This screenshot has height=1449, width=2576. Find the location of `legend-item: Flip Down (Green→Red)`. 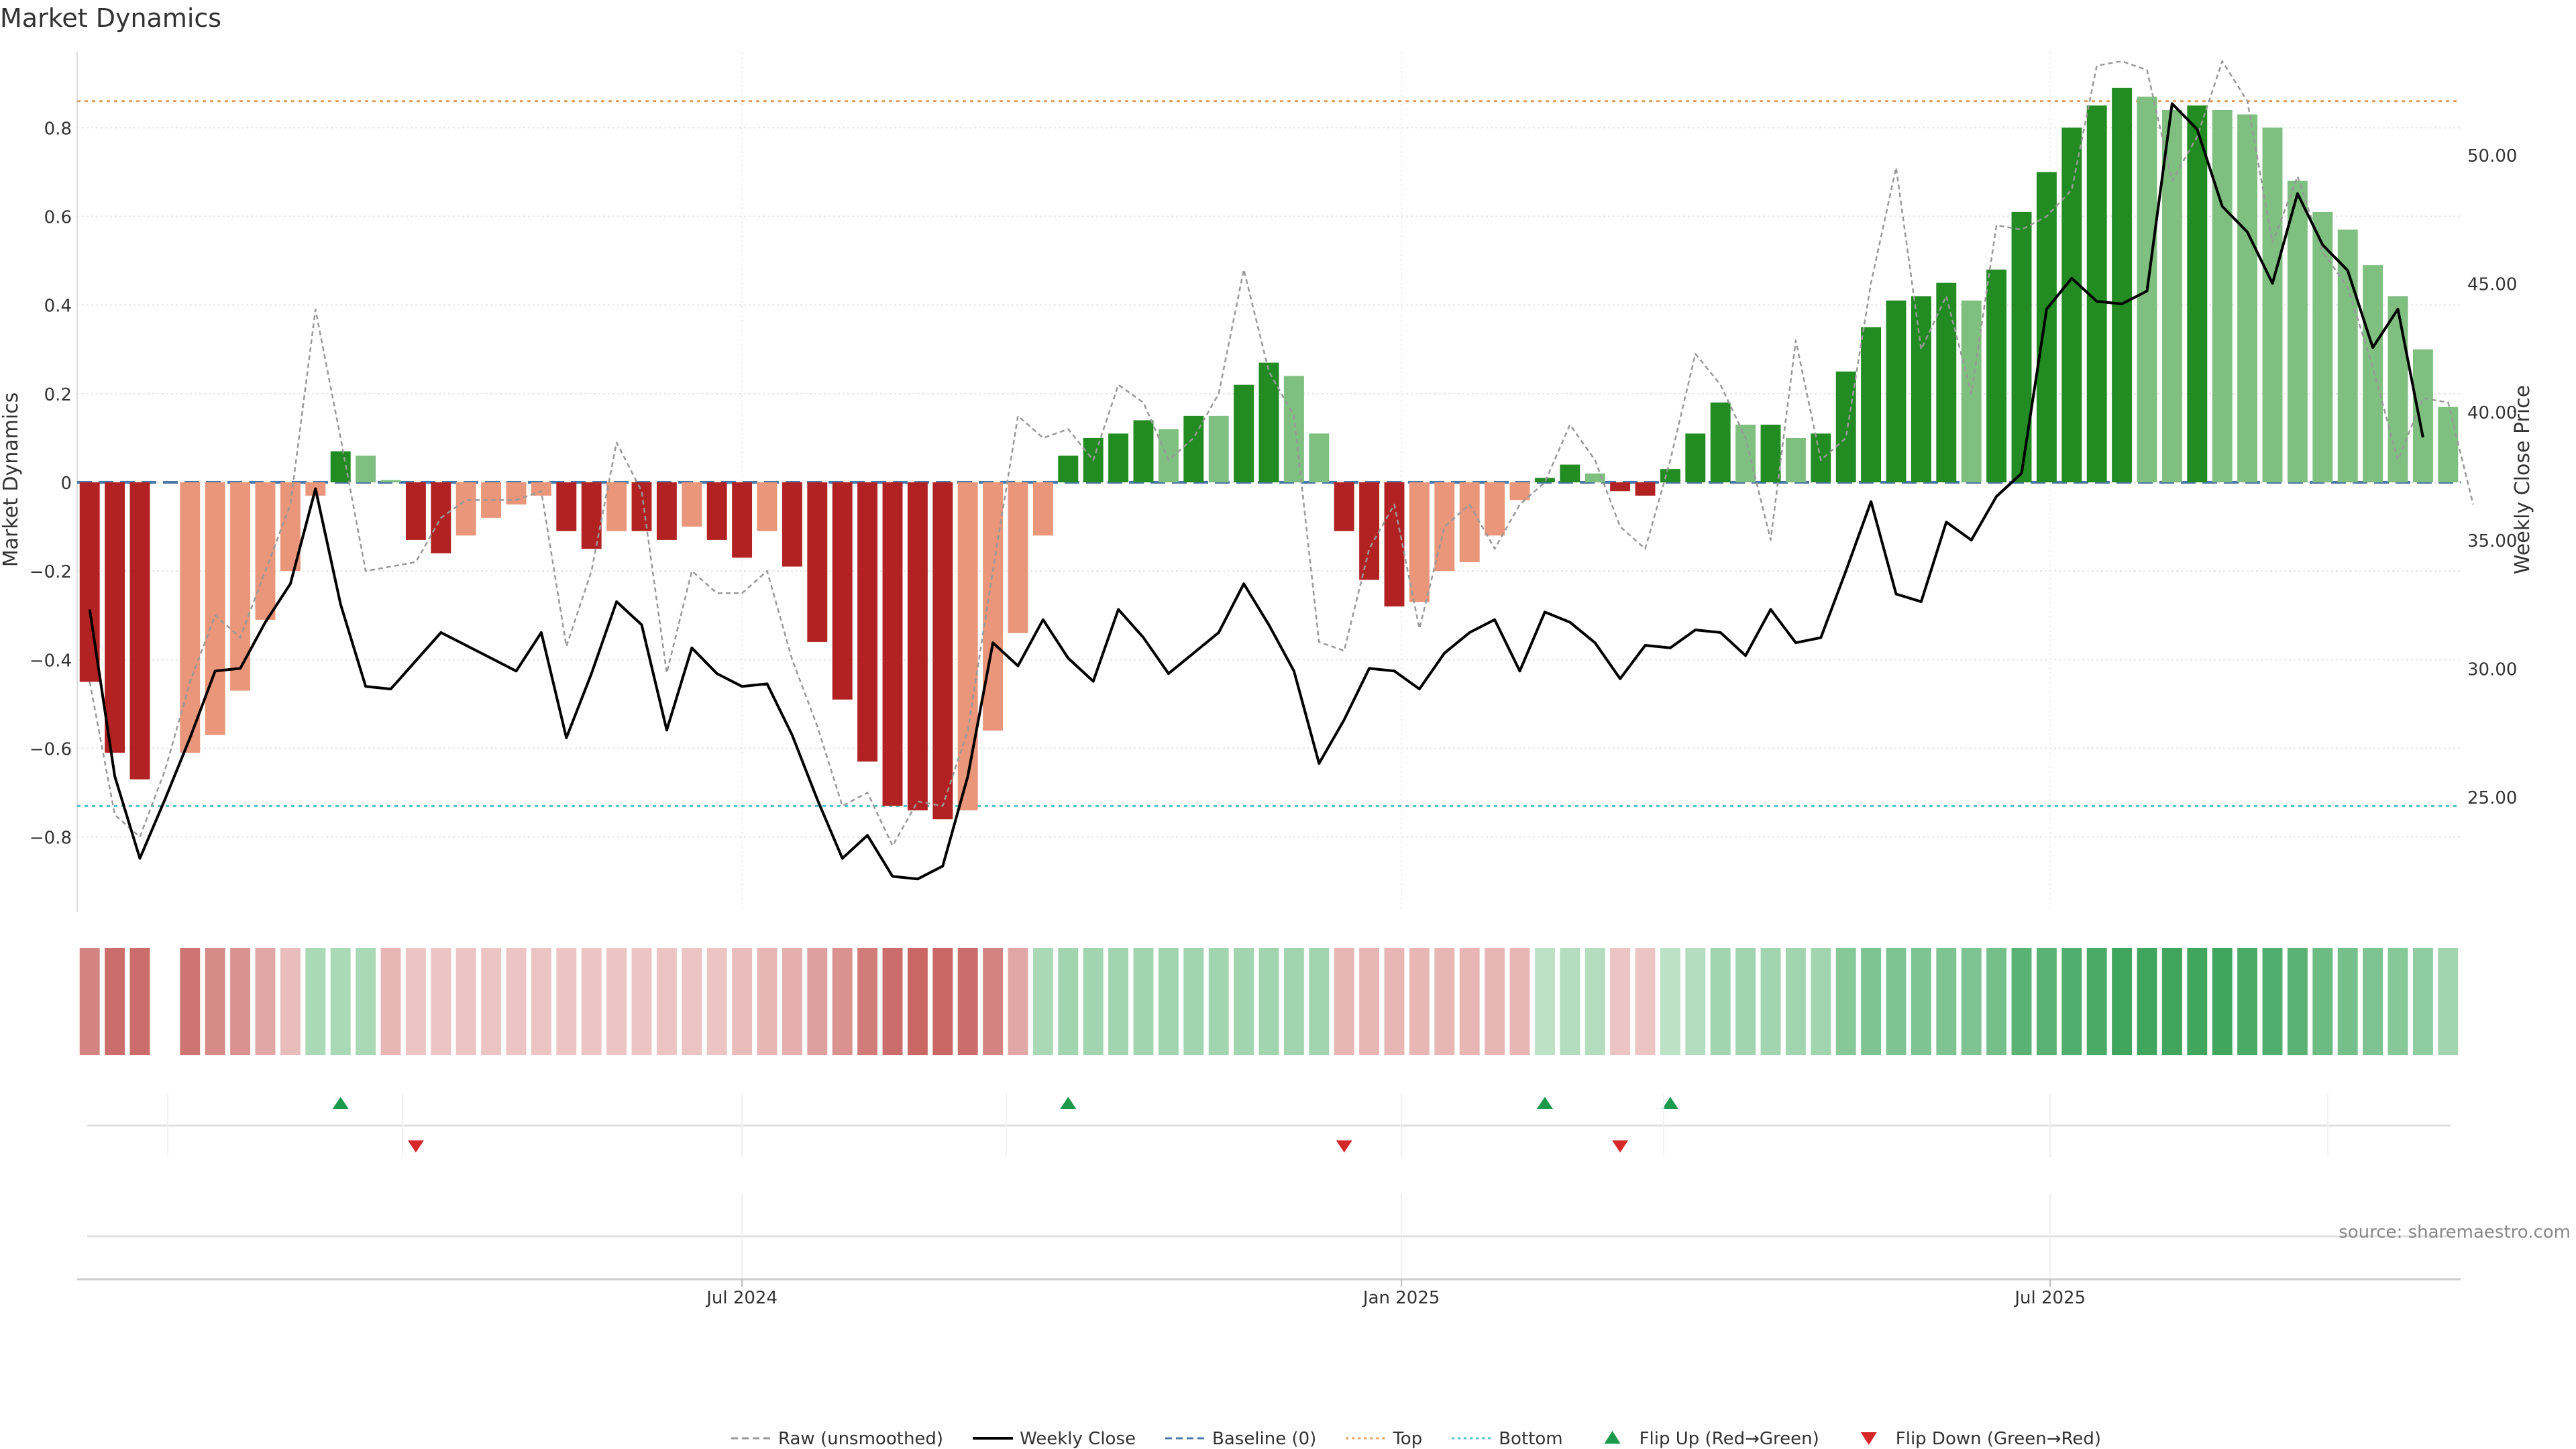

legend-item: Flip Down (Green→Red) is located at coordinates (1980, 1439).